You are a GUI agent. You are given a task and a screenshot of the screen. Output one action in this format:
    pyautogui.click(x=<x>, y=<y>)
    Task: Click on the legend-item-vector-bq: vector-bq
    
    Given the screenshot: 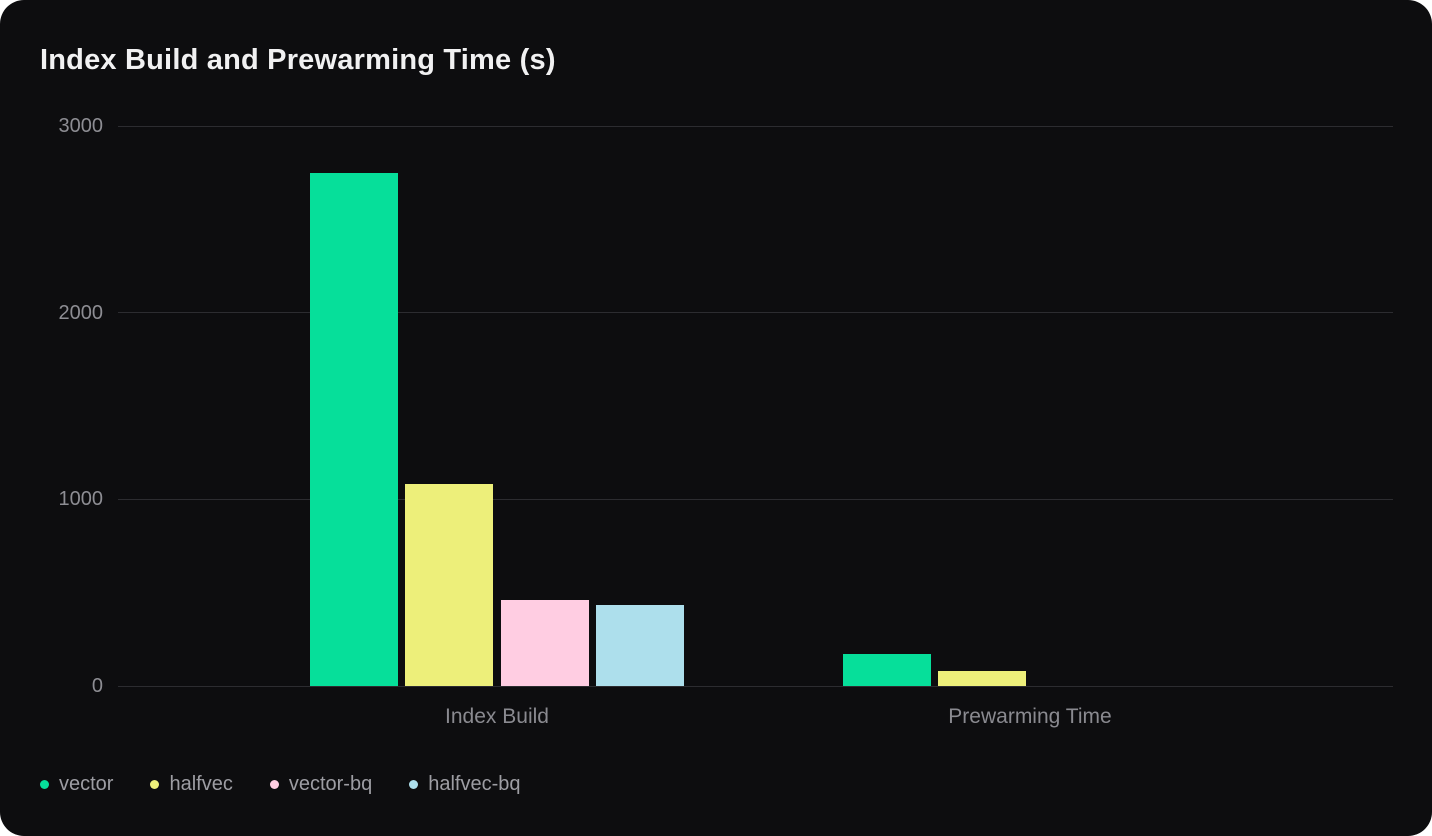 What is the action you would take?
    pyautogui.click(x=321, y=784)
    